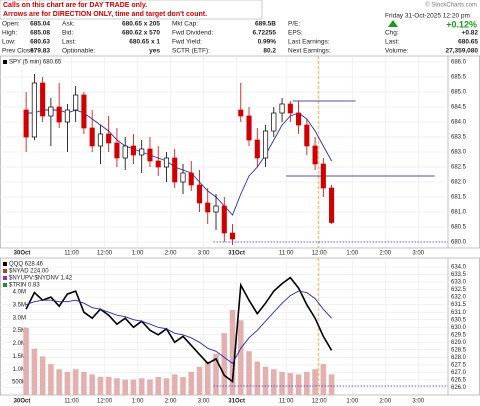  What do you see at coordinates (459, 243) in the screenshot?
I see `y-tick-label: 680.0` at bounding box center [459, 243].